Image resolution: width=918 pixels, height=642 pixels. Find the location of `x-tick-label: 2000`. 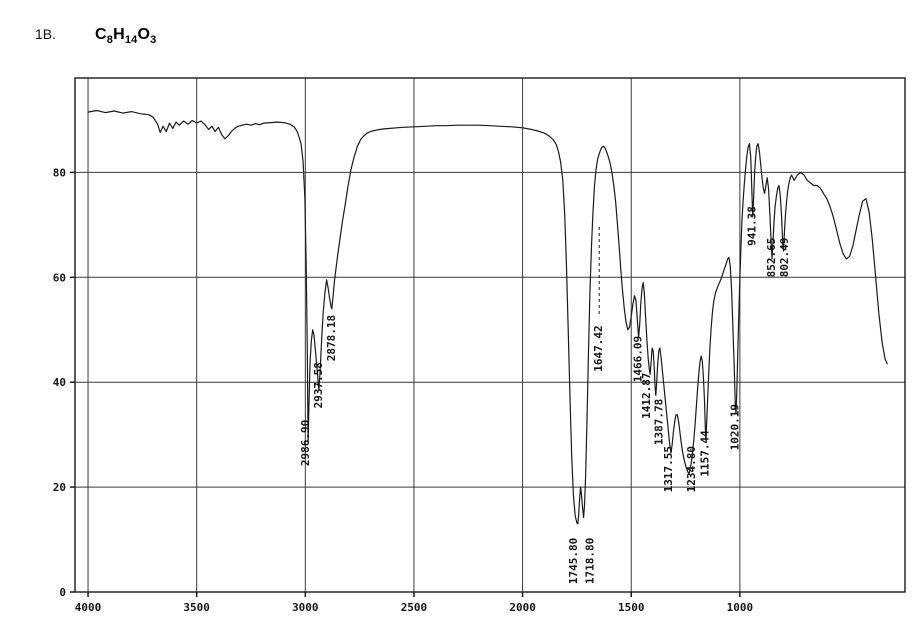

x-tick-label: 2000 is located at coordinates (522, 607).